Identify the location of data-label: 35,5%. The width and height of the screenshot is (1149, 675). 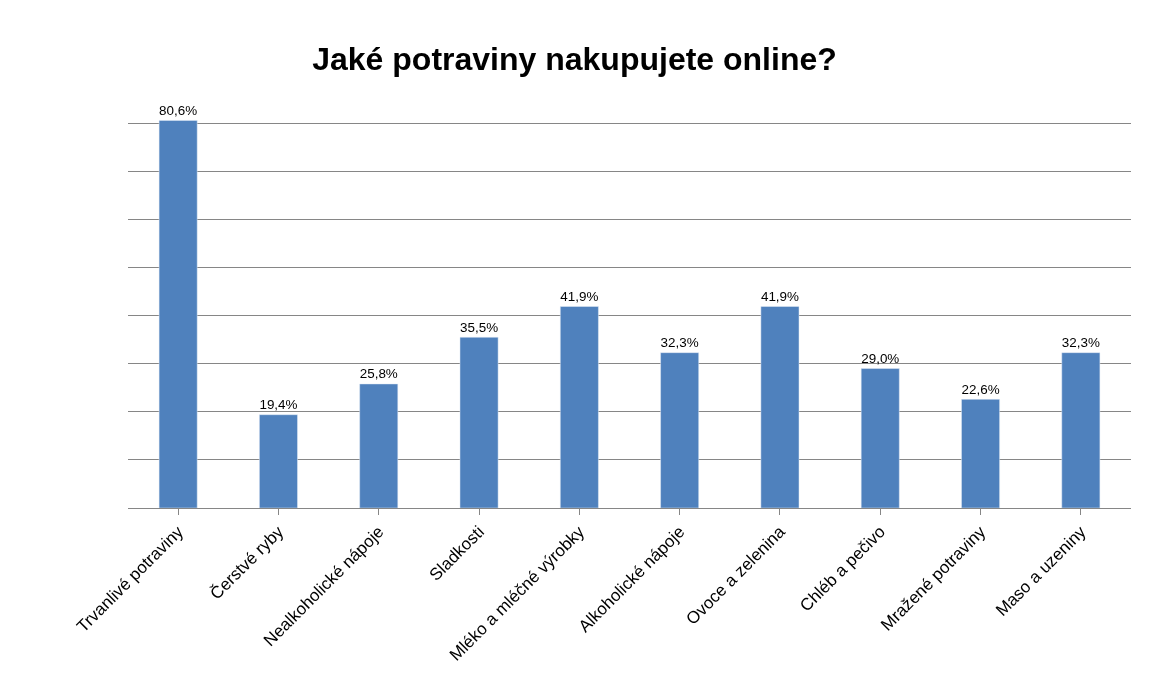
(479, 327).